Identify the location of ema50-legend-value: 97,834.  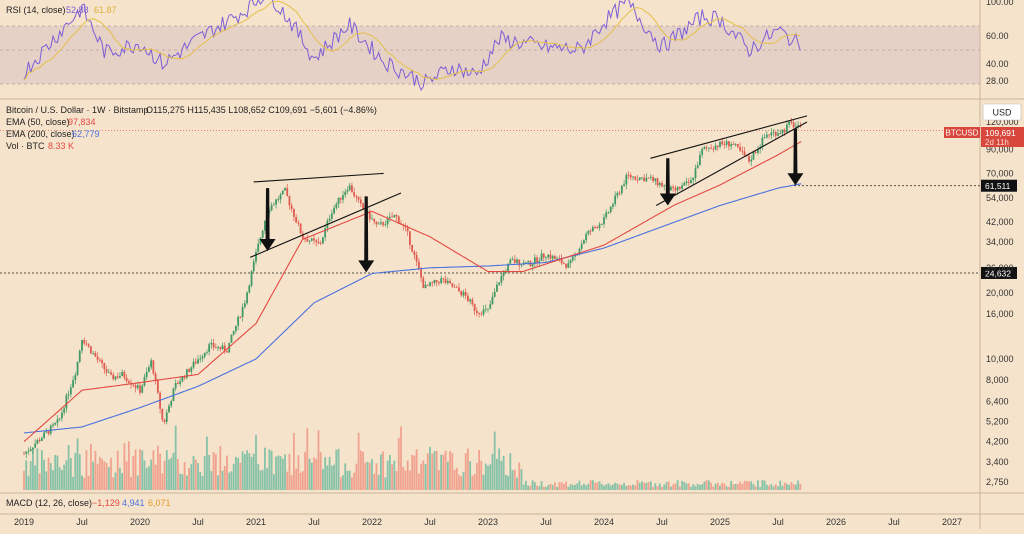
(82, 122).